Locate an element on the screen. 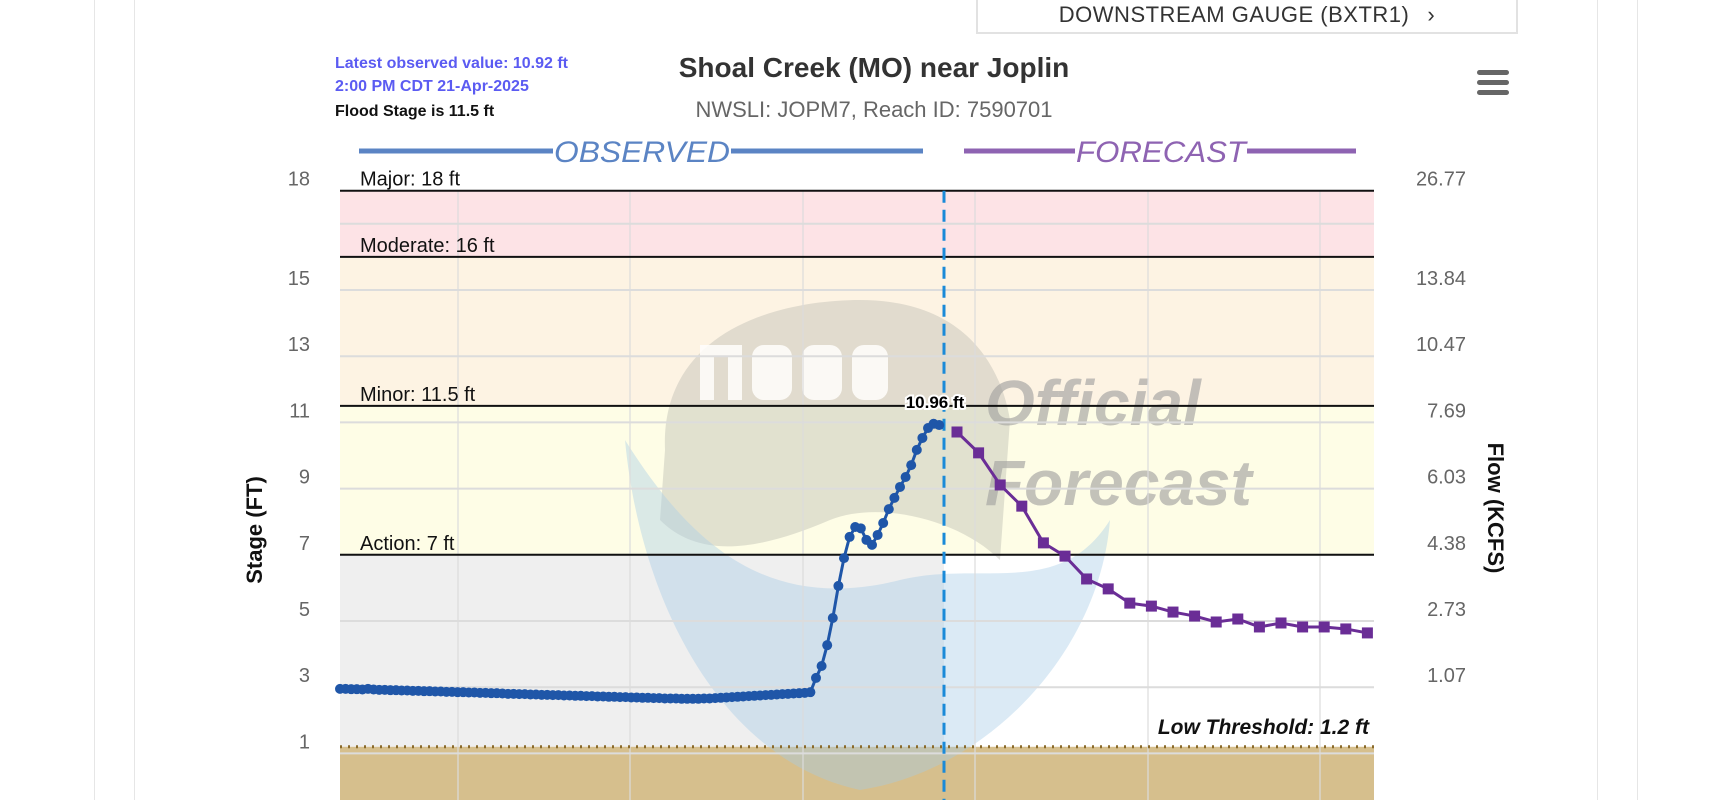  y-tick-right: 7.69 is located at coordinates (1446, 411).